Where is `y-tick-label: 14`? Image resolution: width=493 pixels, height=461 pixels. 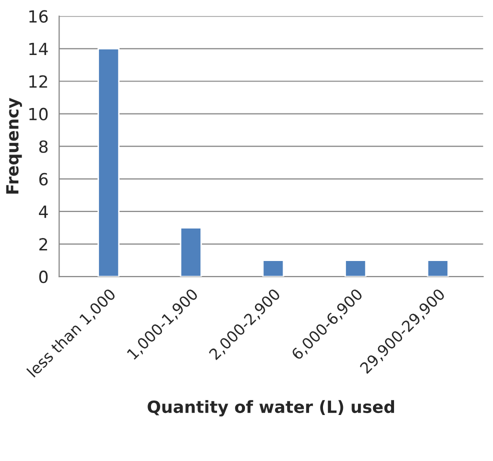 y-tick-label: 14 is located at coordinates (38, 49).